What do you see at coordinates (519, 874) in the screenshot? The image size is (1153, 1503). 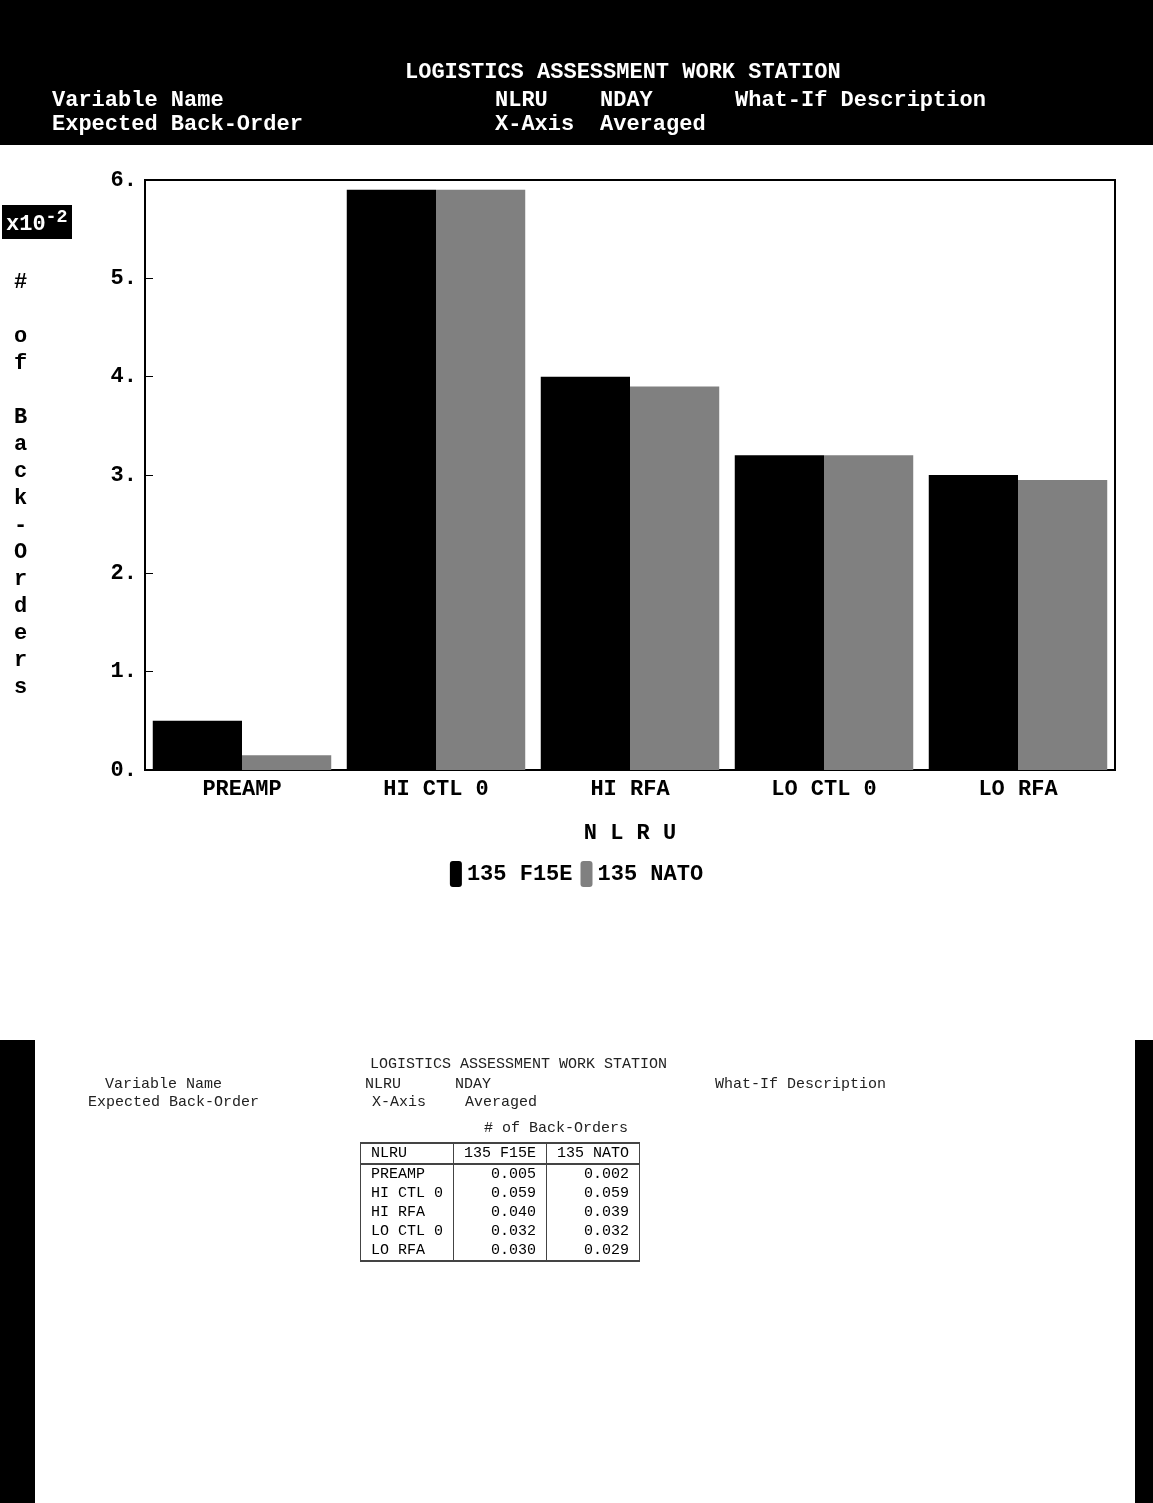 I see `legend-label: 135 F15E` at bounding box center [519, 874].